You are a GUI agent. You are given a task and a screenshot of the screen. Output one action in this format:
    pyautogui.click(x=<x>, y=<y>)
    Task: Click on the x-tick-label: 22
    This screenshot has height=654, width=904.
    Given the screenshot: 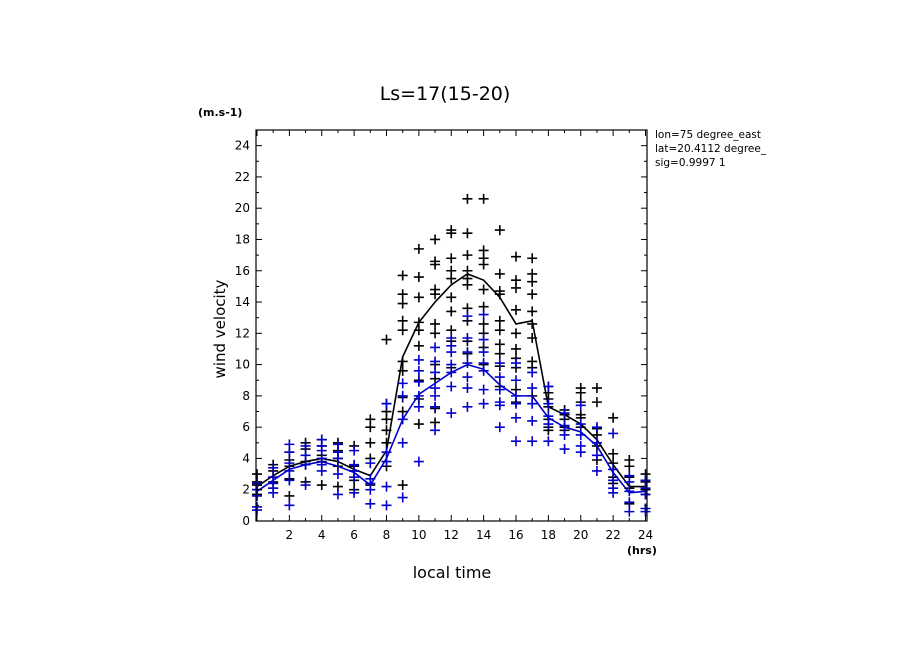 What is the action you would take?
    pyautogui.click(x=612, y=535)
    